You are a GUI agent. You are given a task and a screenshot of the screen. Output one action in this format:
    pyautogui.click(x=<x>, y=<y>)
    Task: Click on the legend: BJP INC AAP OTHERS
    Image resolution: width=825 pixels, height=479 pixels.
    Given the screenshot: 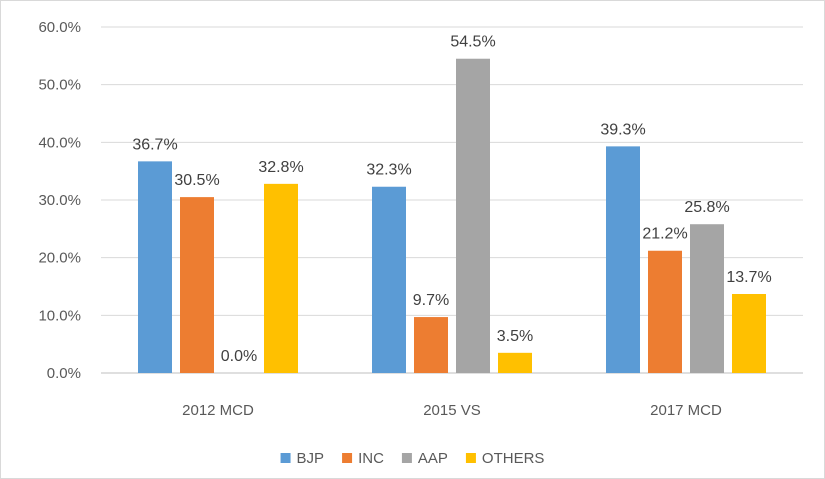 What is the action you would take?
    pyautogui.click(x=412, y=458)
    